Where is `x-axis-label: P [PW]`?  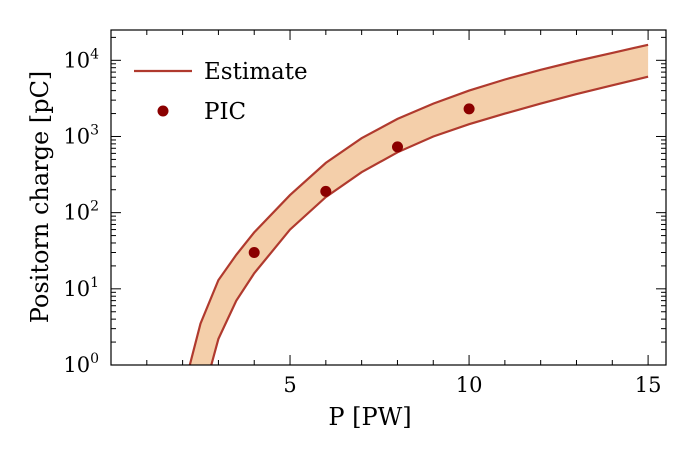
x-axis-label: P [PW] is located at coordinates (369, 417).